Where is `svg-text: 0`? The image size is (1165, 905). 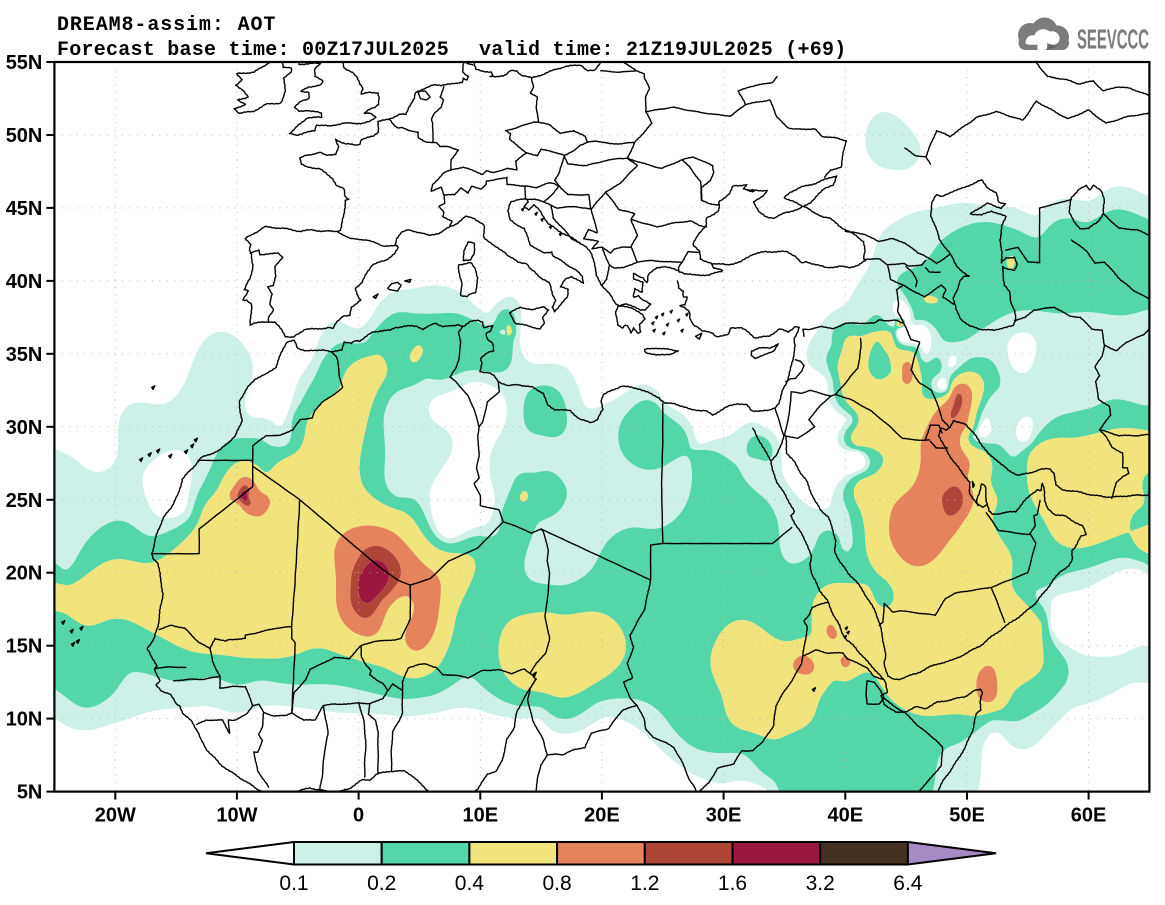 svg-text: 0 is located at coordinates (358, 816).